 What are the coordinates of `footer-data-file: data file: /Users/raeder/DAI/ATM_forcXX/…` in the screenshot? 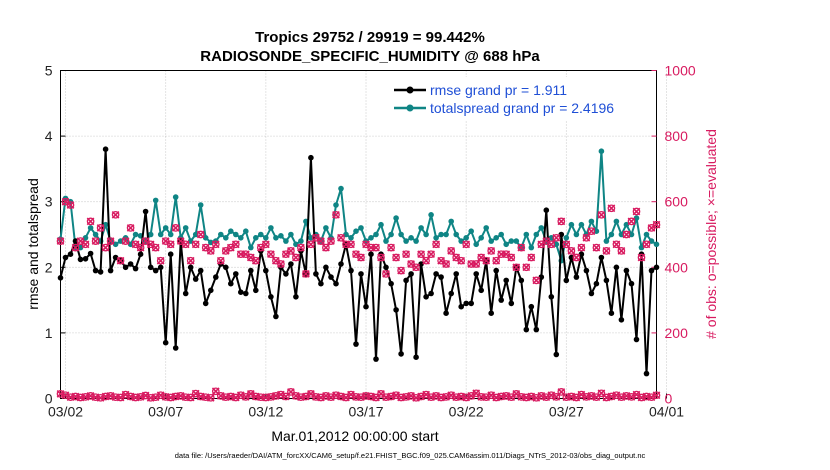 It's located at (410, 455).